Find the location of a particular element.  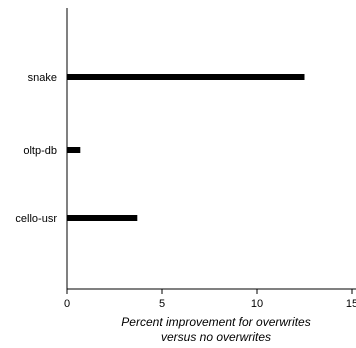

bar-oltp-db is located at coordinates (74, 150).